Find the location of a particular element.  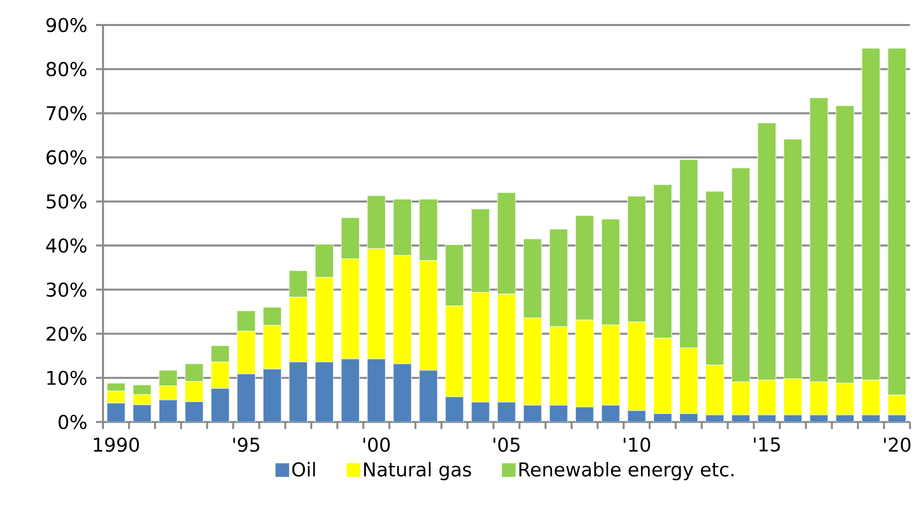

legend-label: Oil is located at coordinates (303, 469).